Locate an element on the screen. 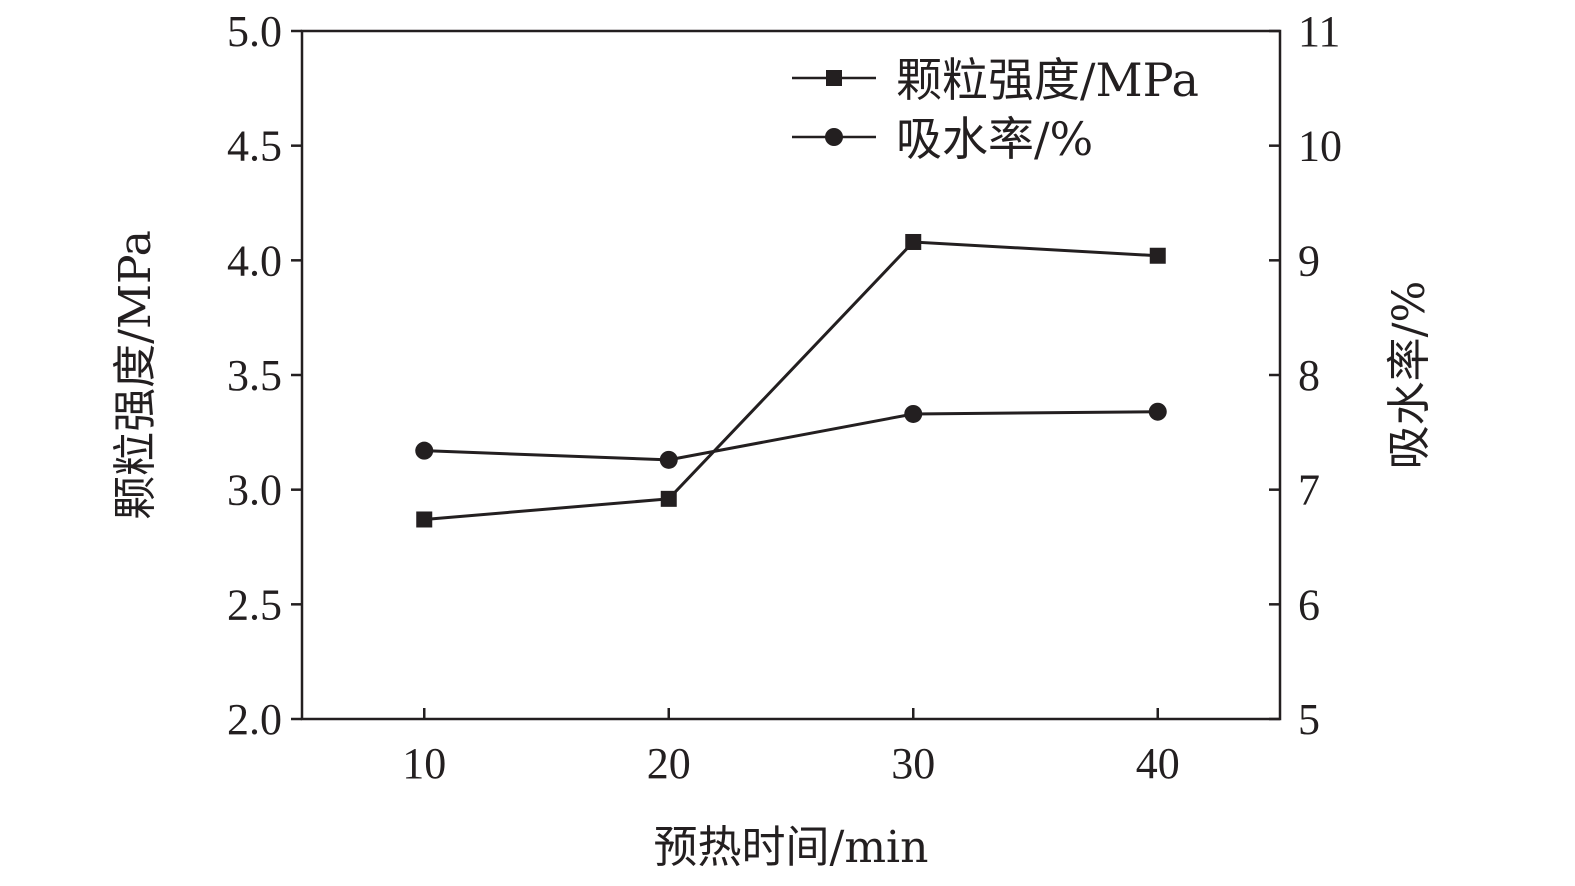 The image size is (1575, 886). left-axis-ticks: 2.0 2.5 3.0 3.5 4.0 4.5 5.0 is located at coordinates (264, 375).